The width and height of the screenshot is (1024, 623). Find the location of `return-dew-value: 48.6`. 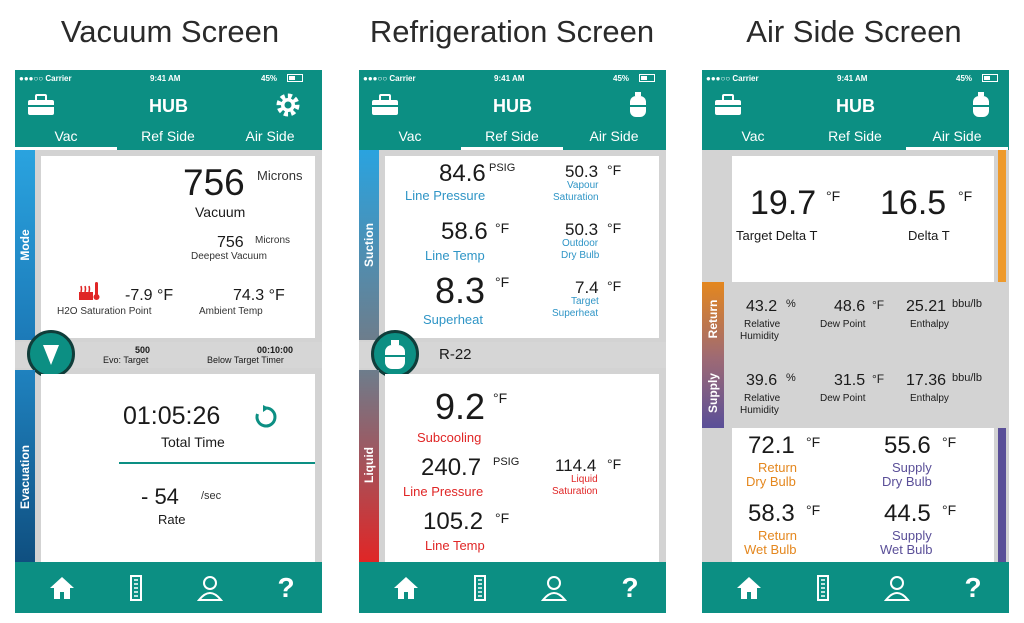

return-dew-value: 48.6 is located at coordinates (850, 306).